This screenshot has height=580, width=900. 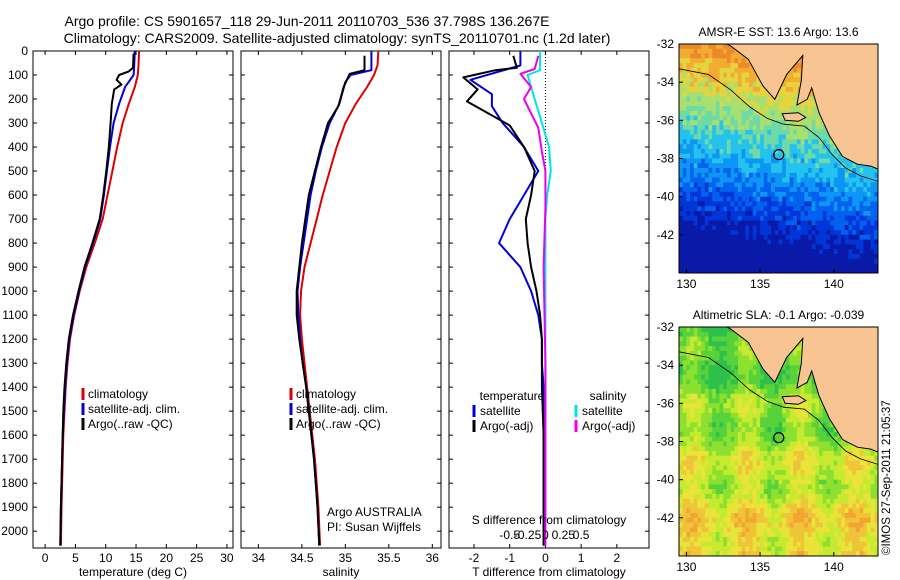 What do you see at coordinates (564, 535) in the screenshot?
I see `salinity-diff-tick-label: 0.25` at bounding box center [564, 535].